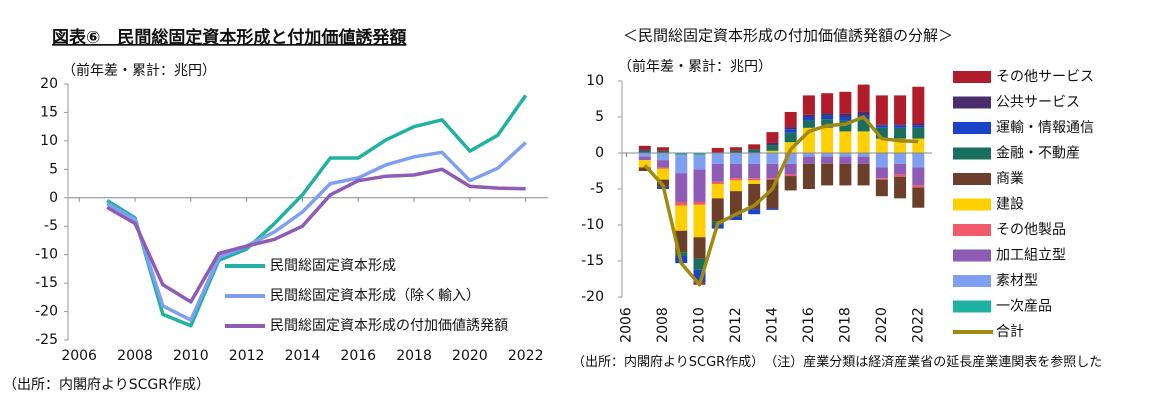 The height and width of the screenshot is (413, 1172). I want to click on left-title: 図表⑥ 民間総固定資本形成と付加価値誘発額, so click(229, 37).